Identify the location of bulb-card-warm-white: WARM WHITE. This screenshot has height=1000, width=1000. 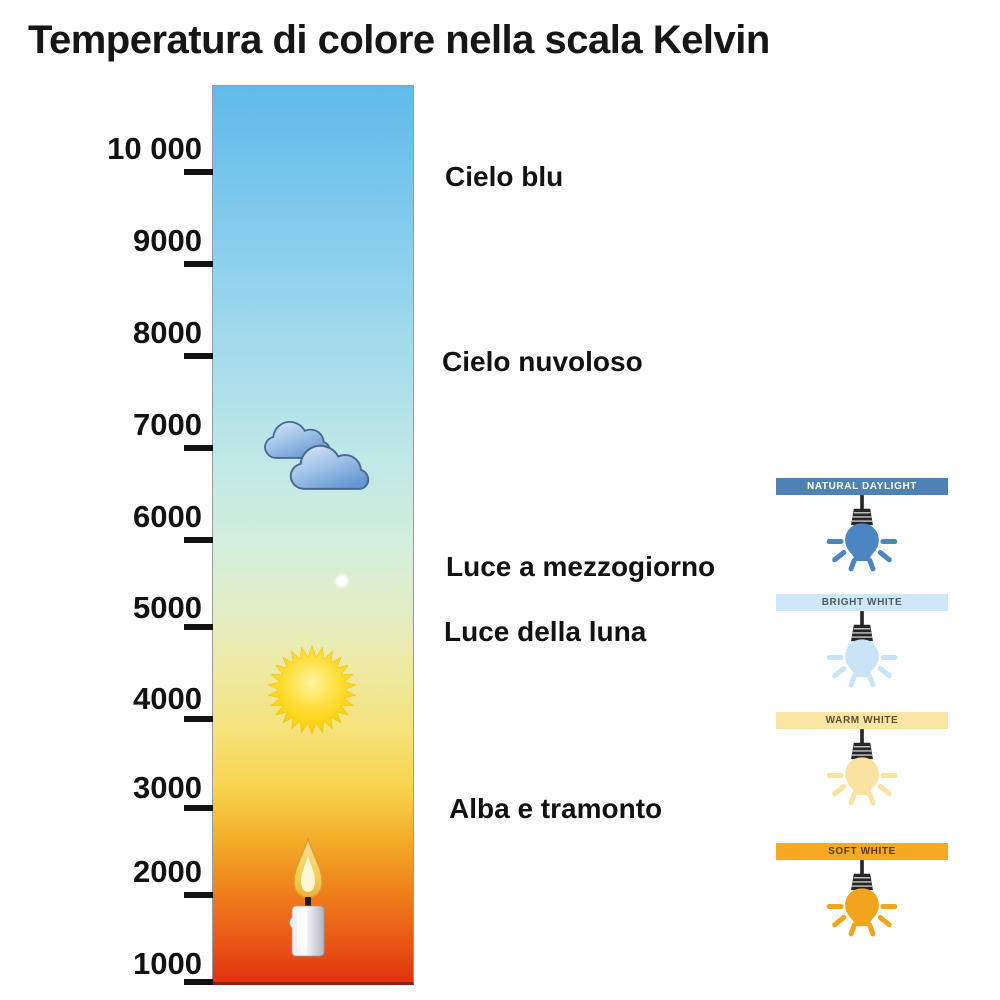
(862, 762).